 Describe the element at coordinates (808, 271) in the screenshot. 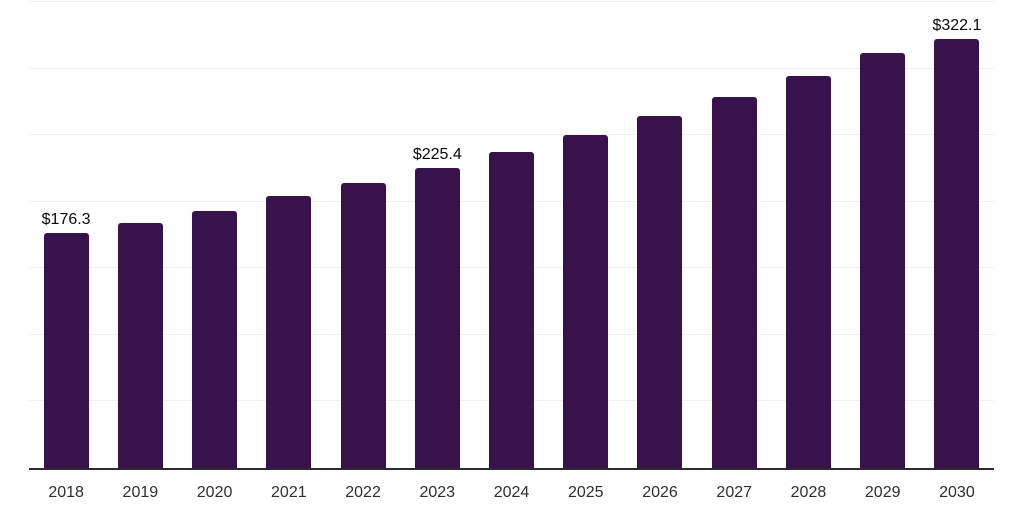

I see `bar-2028` at that location.